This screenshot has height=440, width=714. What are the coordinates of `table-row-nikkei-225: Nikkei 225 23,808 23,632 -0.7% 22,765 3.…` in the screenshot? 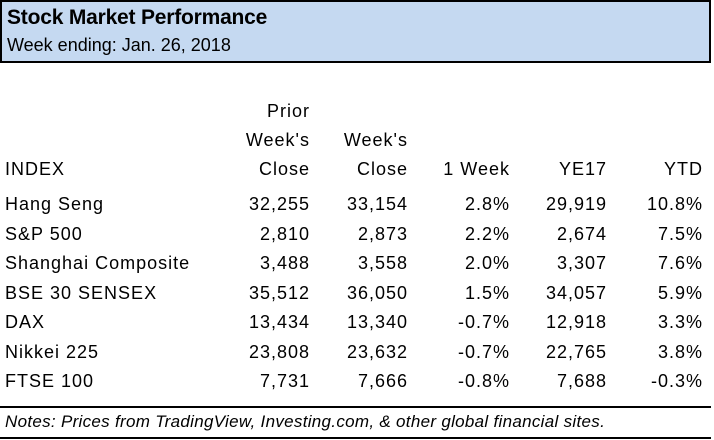 It's located at (355, 353).